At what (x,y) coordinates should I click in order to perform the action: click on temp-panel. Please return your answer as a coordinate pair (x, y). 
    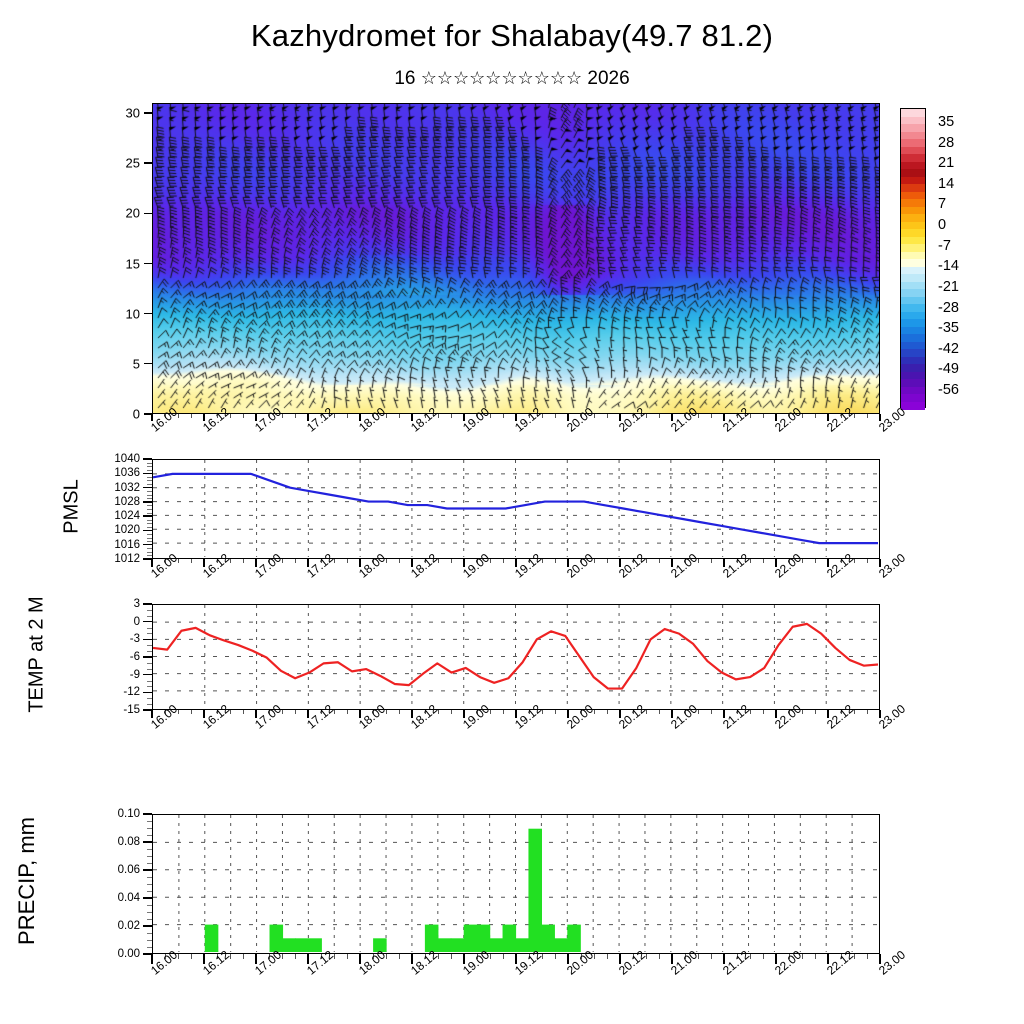
    Looking at the image, I should click on (516, 657).